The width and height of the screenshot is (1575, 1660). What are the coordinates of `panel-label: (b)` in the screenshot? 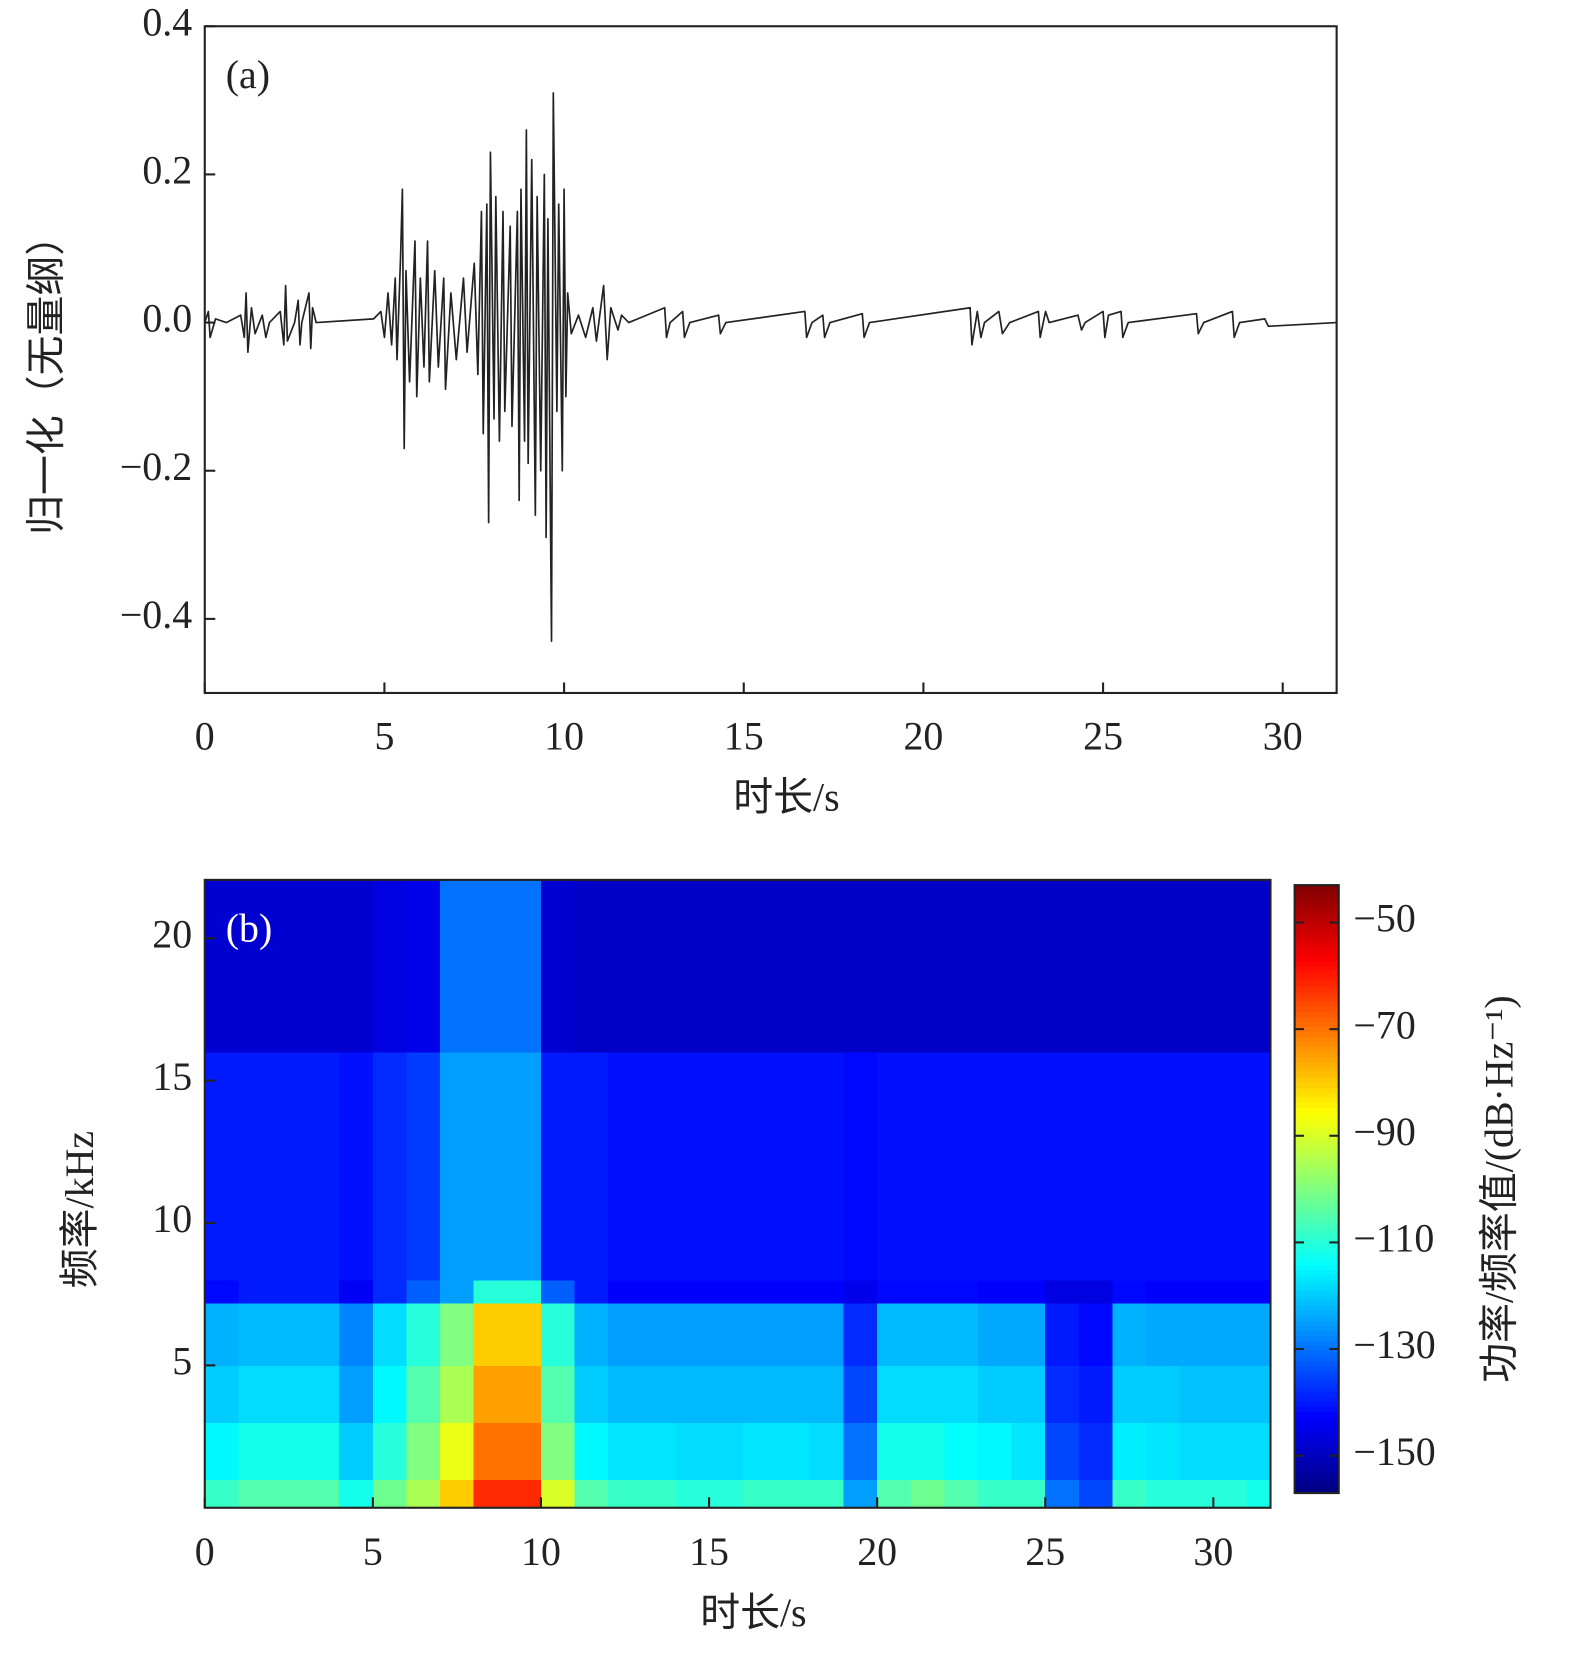 It's located at (249, 928).